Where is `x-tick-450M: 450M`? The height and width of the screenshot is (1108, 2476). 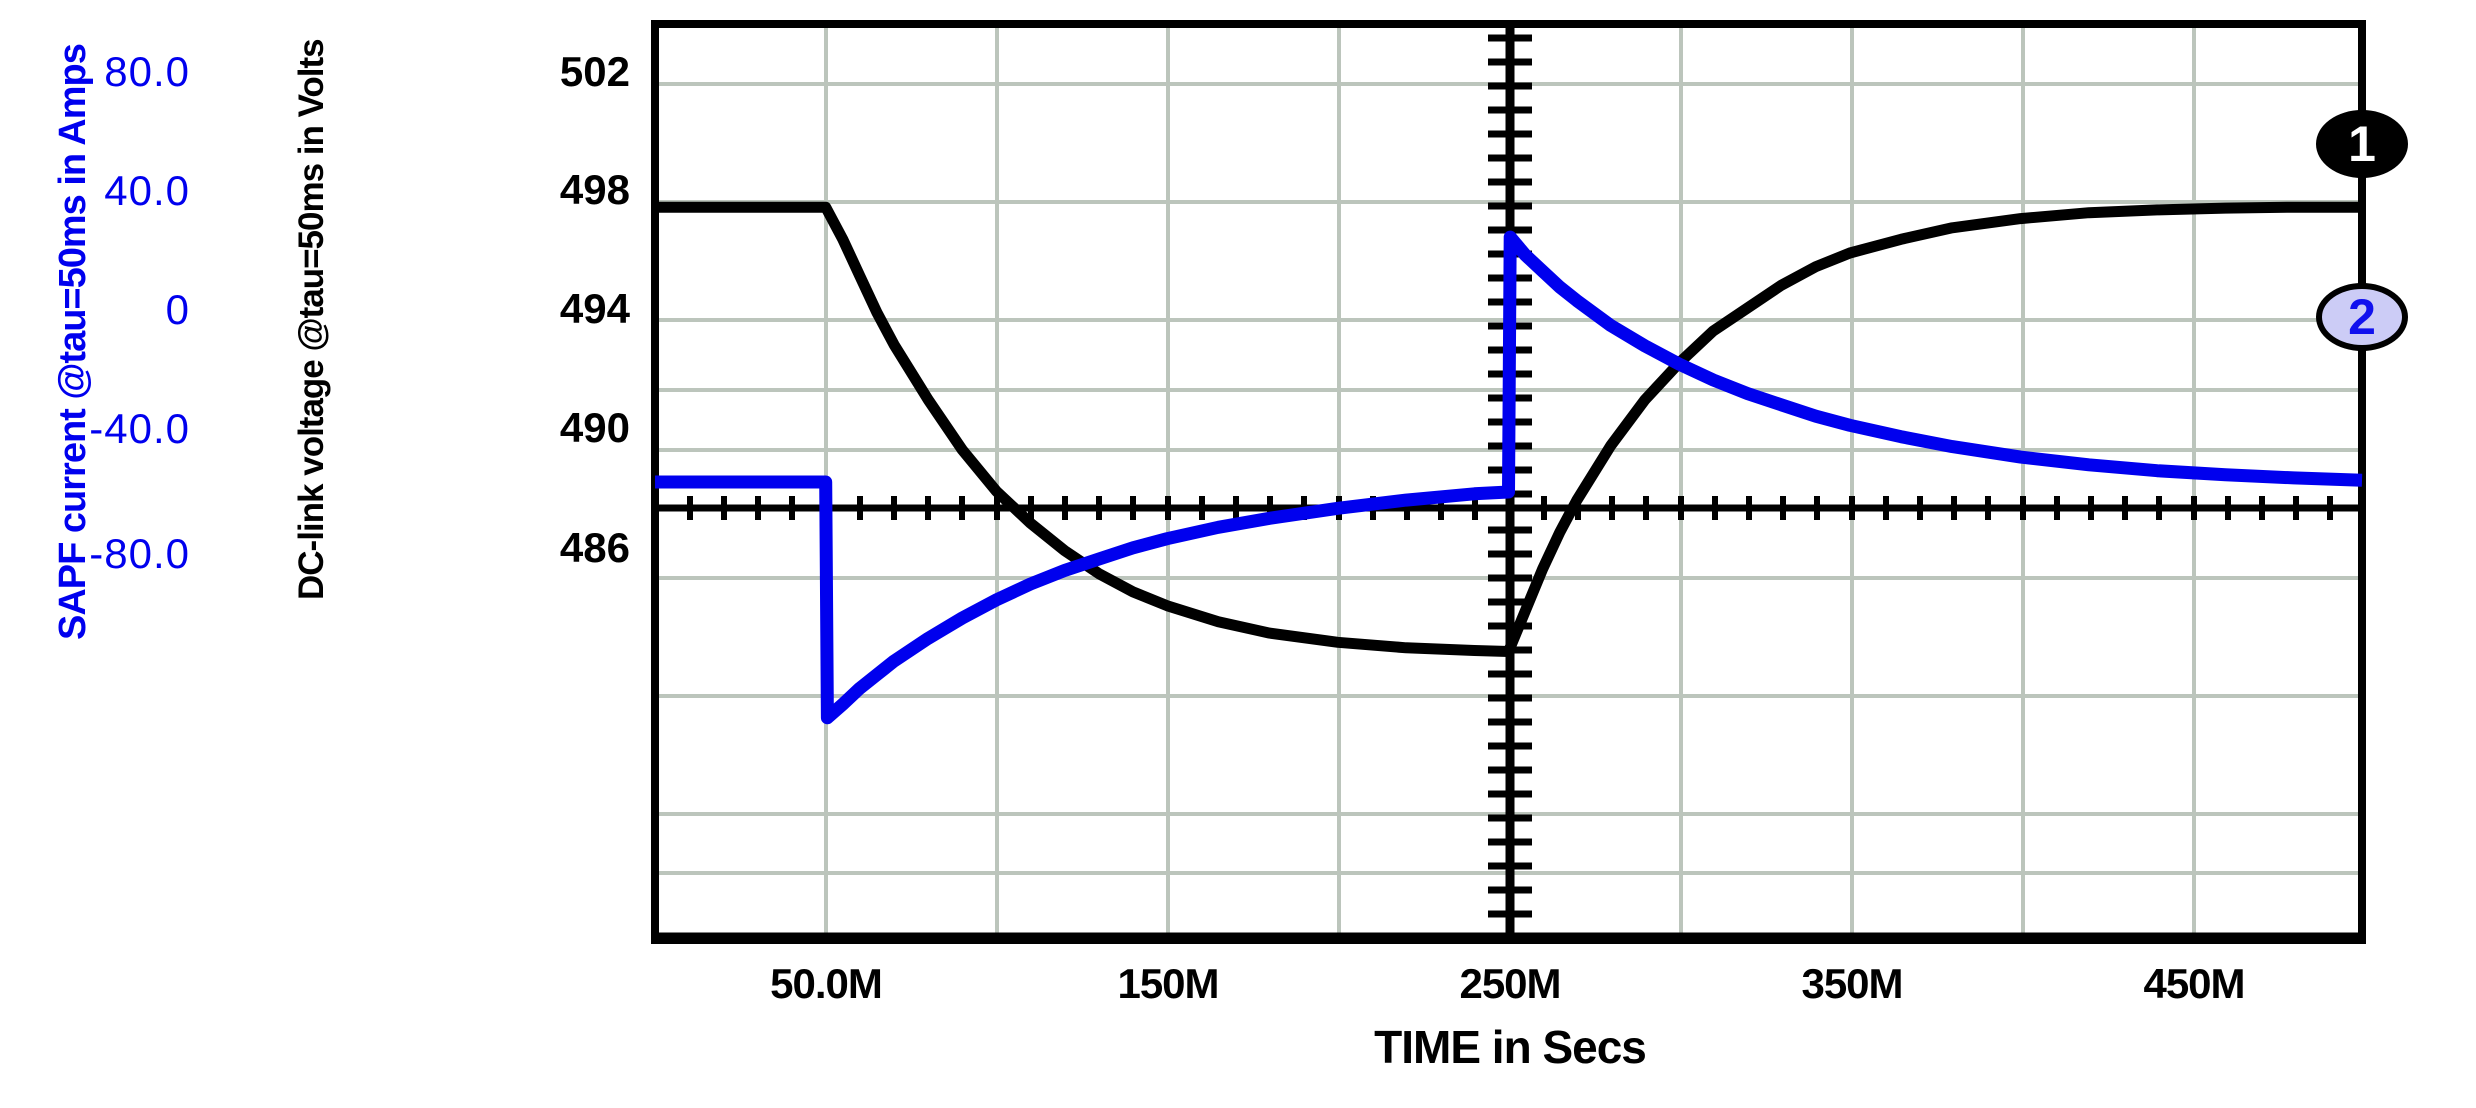
x-tick-450M: 450M is located at coordinates (2194, 983).